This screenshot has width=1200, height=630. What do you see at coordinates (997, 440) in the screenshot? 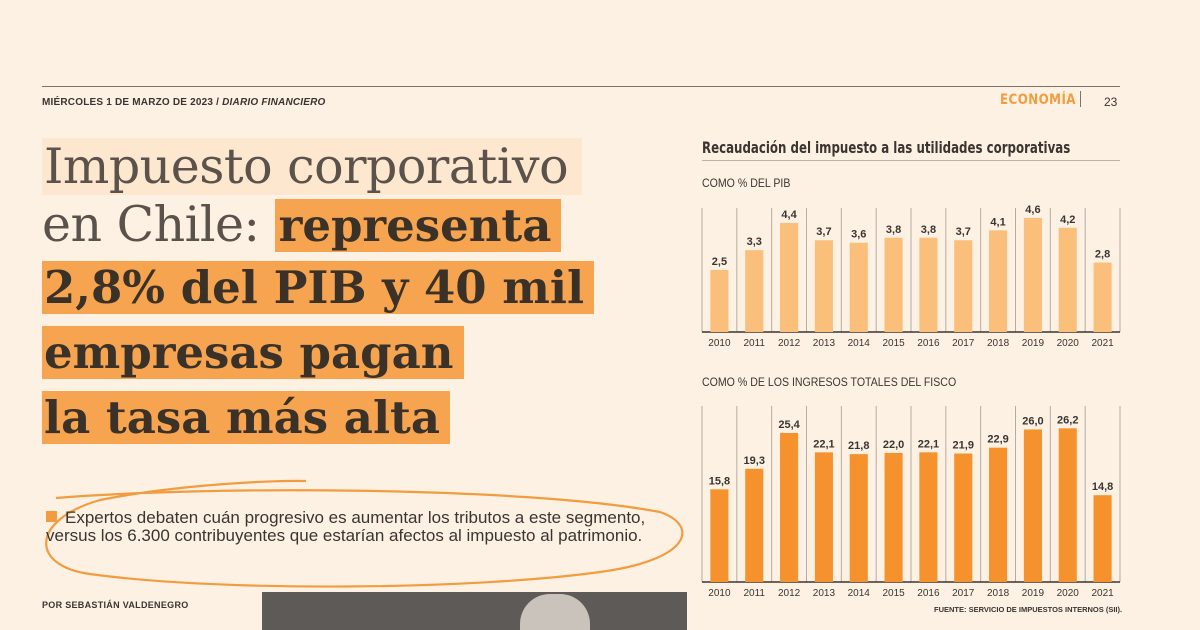
I see `ingresos-value-label: 22,9` at bounding box center [997, 440].